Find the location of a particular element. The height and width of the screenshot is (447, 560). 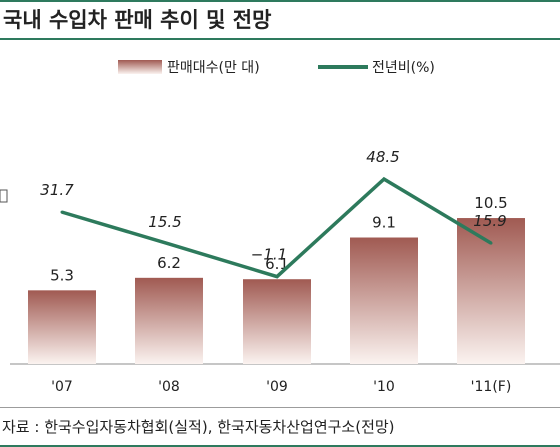

line-value-label-3: 48.5 is located at coordinates (382, 157).